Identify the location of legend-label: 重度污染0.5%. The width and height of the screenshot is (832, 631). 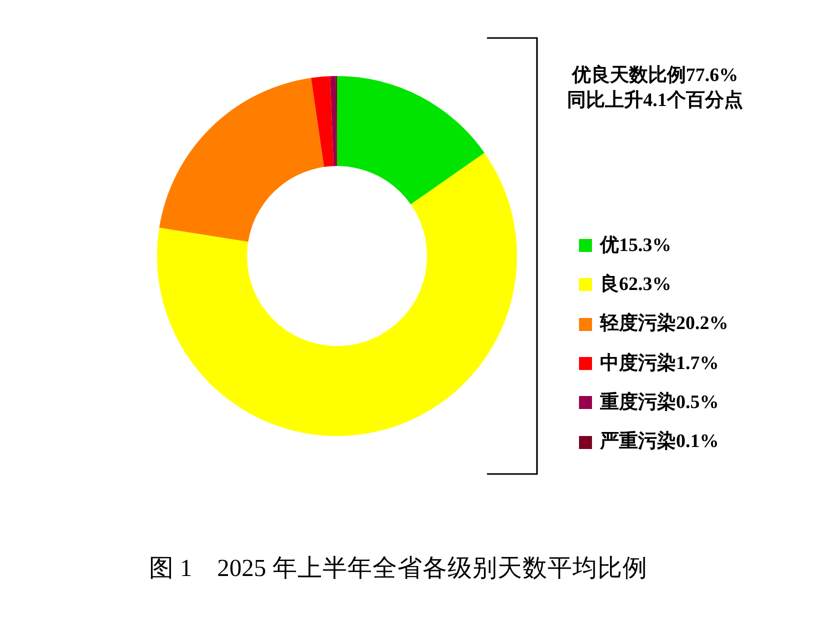
(659, 403).